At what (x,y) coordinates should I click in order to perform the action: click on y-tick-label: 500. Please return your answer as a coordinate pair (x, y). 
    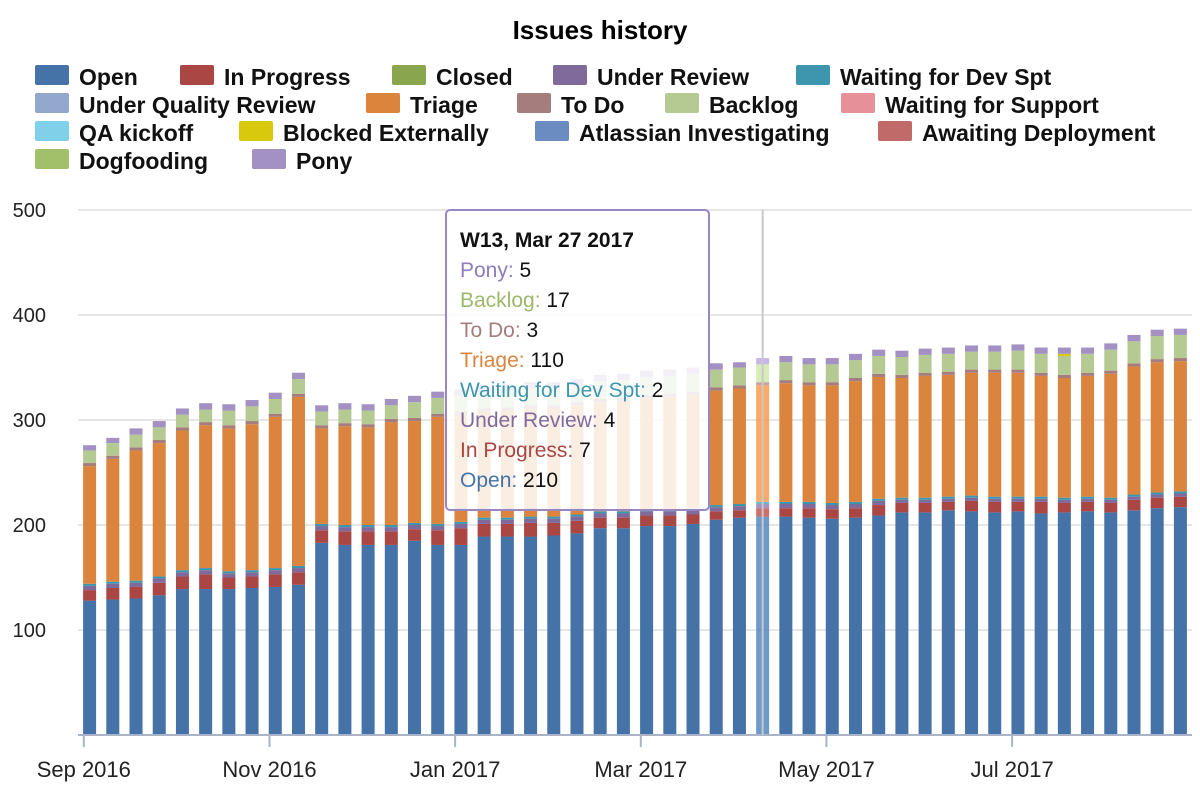
    Looking at the image, I should click on (29, 211).